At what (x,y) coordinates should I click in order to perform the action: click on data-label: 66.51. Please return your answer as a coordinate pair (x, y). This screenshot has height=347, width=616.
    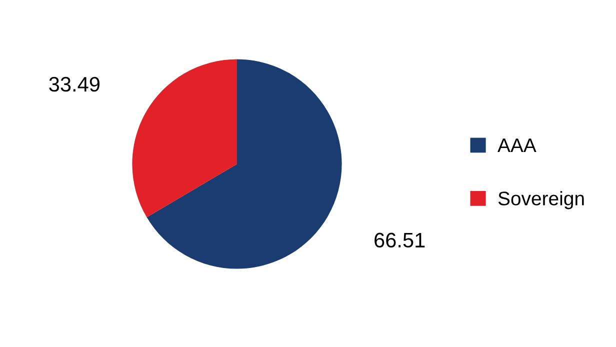
    Looking at the image, I should click on (399, 240).